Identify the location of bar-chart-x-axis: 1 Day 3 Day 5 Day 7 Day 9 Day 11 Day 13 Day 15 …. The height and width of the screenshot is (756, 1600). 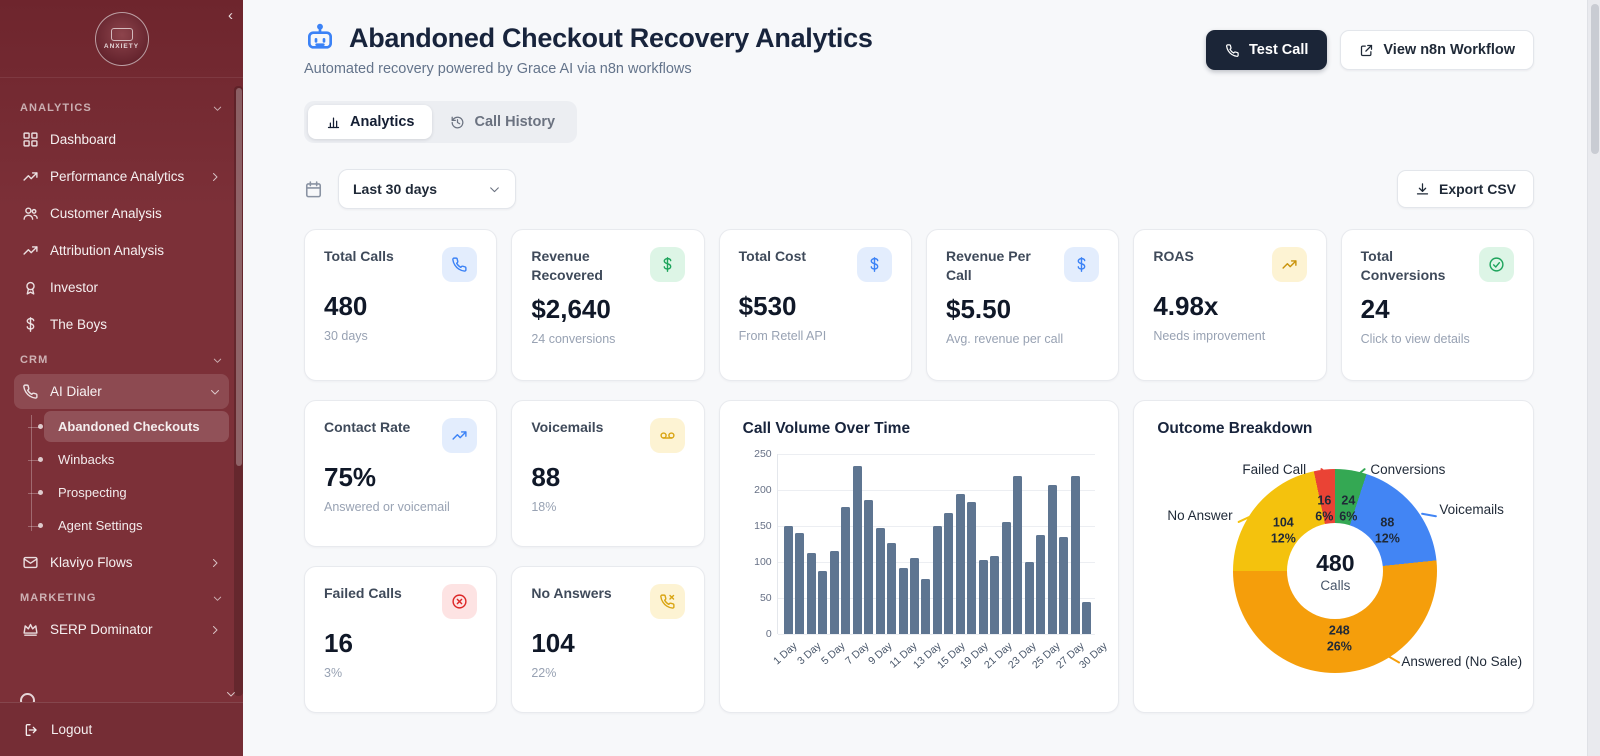
(940, 653).